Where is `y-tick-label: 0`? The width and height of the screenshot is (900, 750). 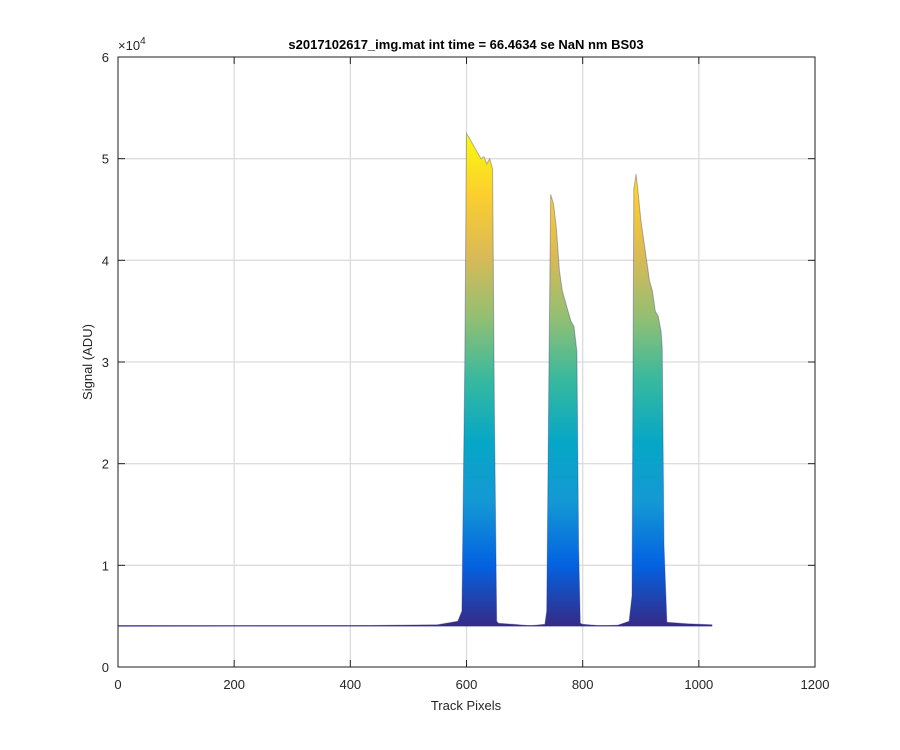
y-tick-label: 0 is located at coordinates (105, 667).